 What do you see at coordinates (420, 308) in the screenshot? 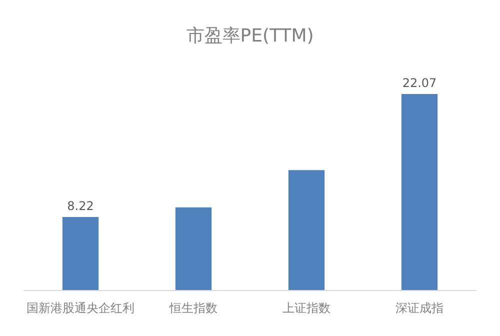
I see `x-tick-label: 深证成指` at bounding box center [420, 308].